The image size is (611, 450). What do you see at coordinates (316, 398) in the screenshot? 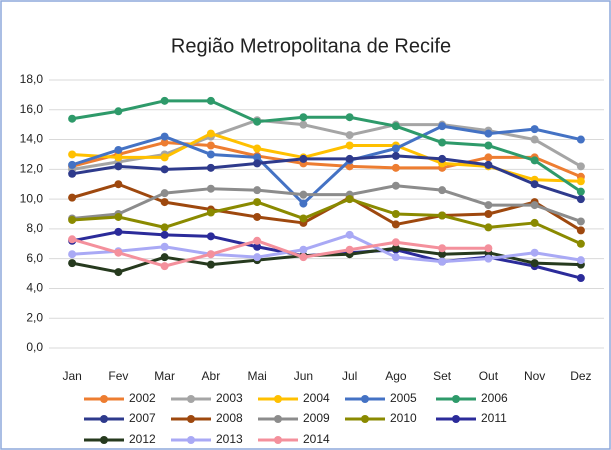
I see `legend-label: 2004` at bounding box center [316, 398].